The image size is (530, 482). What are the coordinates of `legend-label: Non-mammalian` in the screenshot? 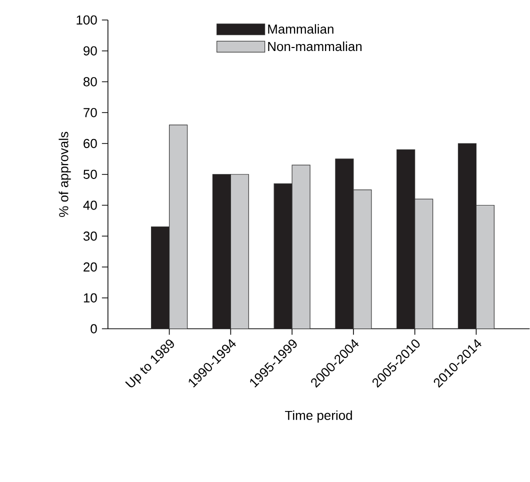 It's located at (315, 47).